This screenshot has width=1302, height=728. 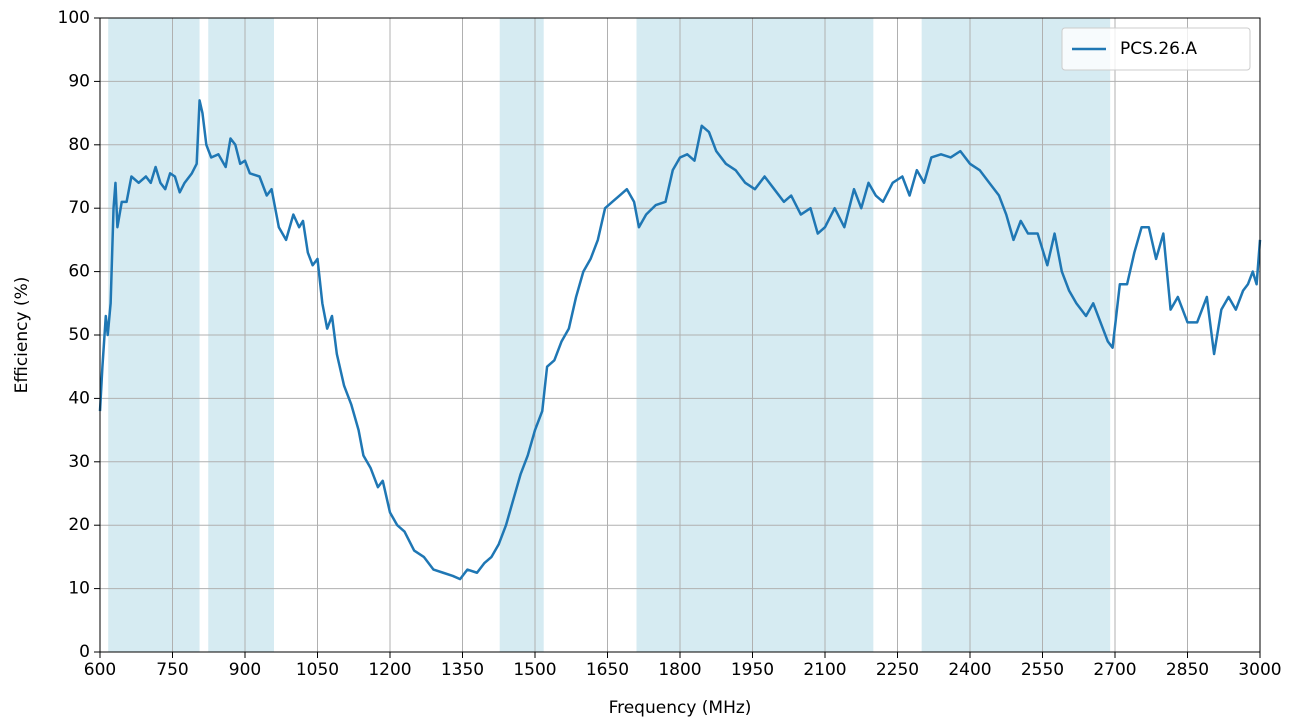 What do you see at coordinates (172, 670) in the screenshot?
I see `x-tick-label: 750` at bounding box center [172, 670].